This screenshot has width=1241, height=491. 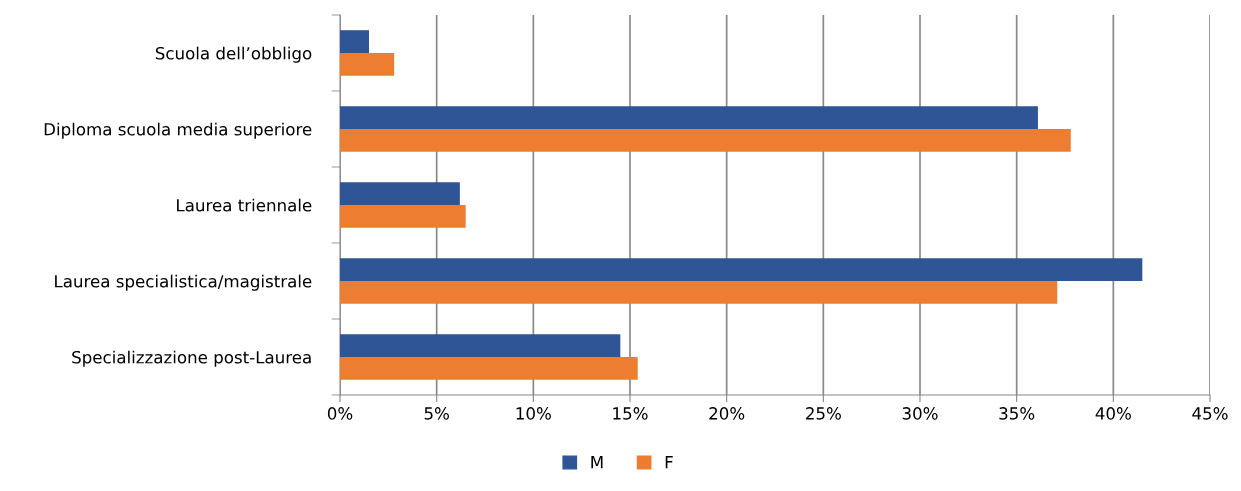 What do you see at coordinates (183, 282) in the screenshot?
I see `y-tick-label: Laurea specialistica/magistrale` at bounding box center [183, 282].